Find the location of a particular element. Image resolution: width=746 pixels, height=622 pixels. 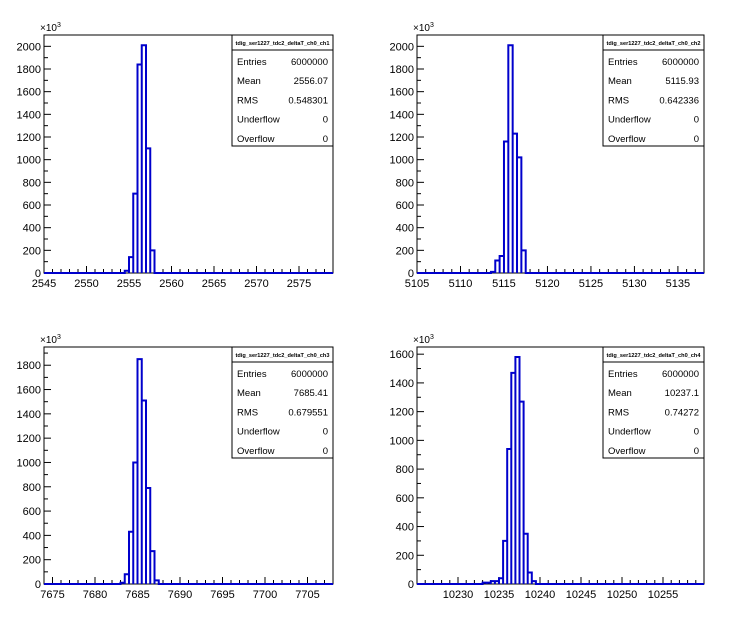

stats-title: tdig_ser1227_tdc2_deltaT_ch0_ch4 is located at coordinates (654, 356).